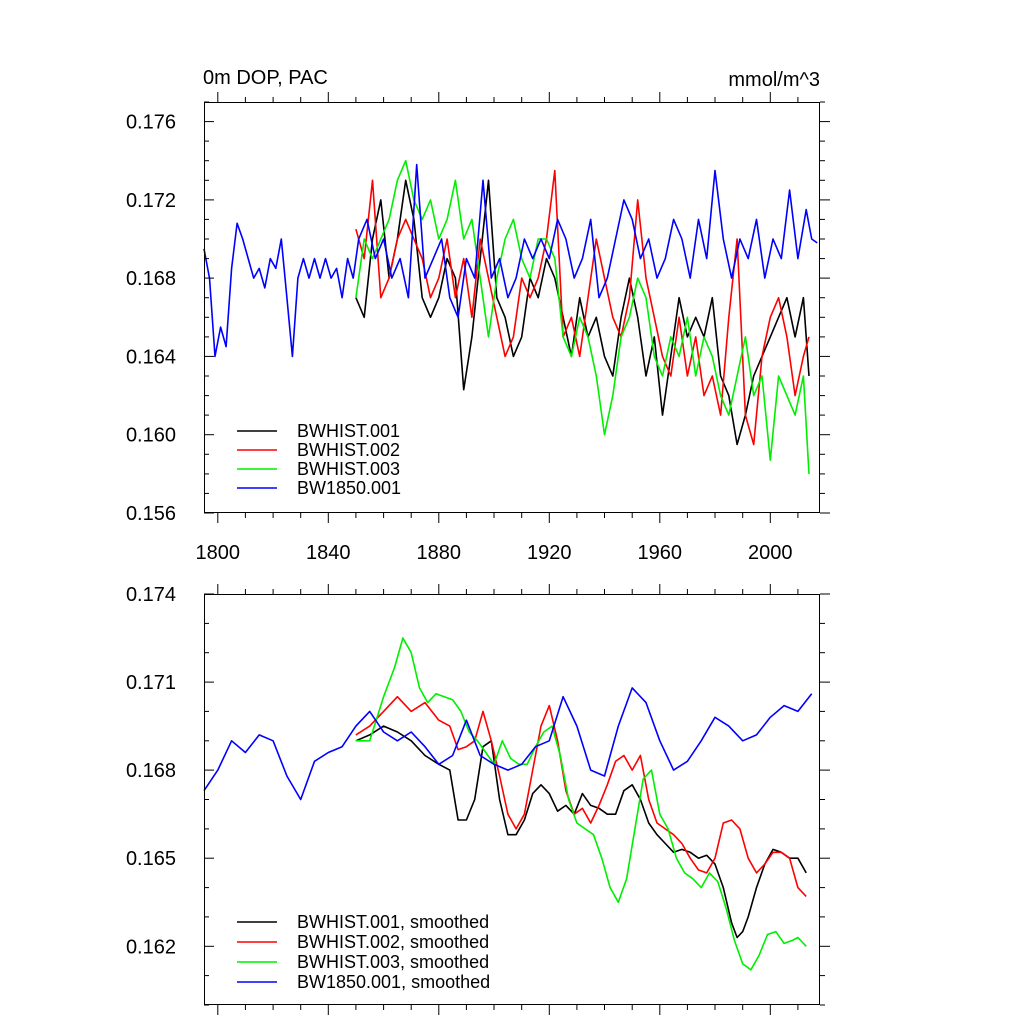 The width and height of the screenshot is (1024, 1024). Describe the element at coordinates (770, 553) in the screenshot. I see `x-tick-label: 2000` at that location.